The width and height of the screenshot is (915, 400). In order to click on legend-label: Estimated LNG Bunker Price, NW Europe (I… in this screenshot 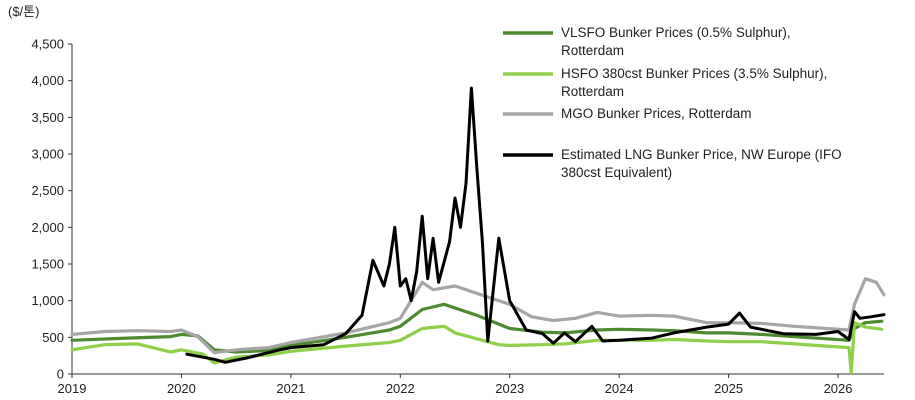, I will do `click(701, 154)`.